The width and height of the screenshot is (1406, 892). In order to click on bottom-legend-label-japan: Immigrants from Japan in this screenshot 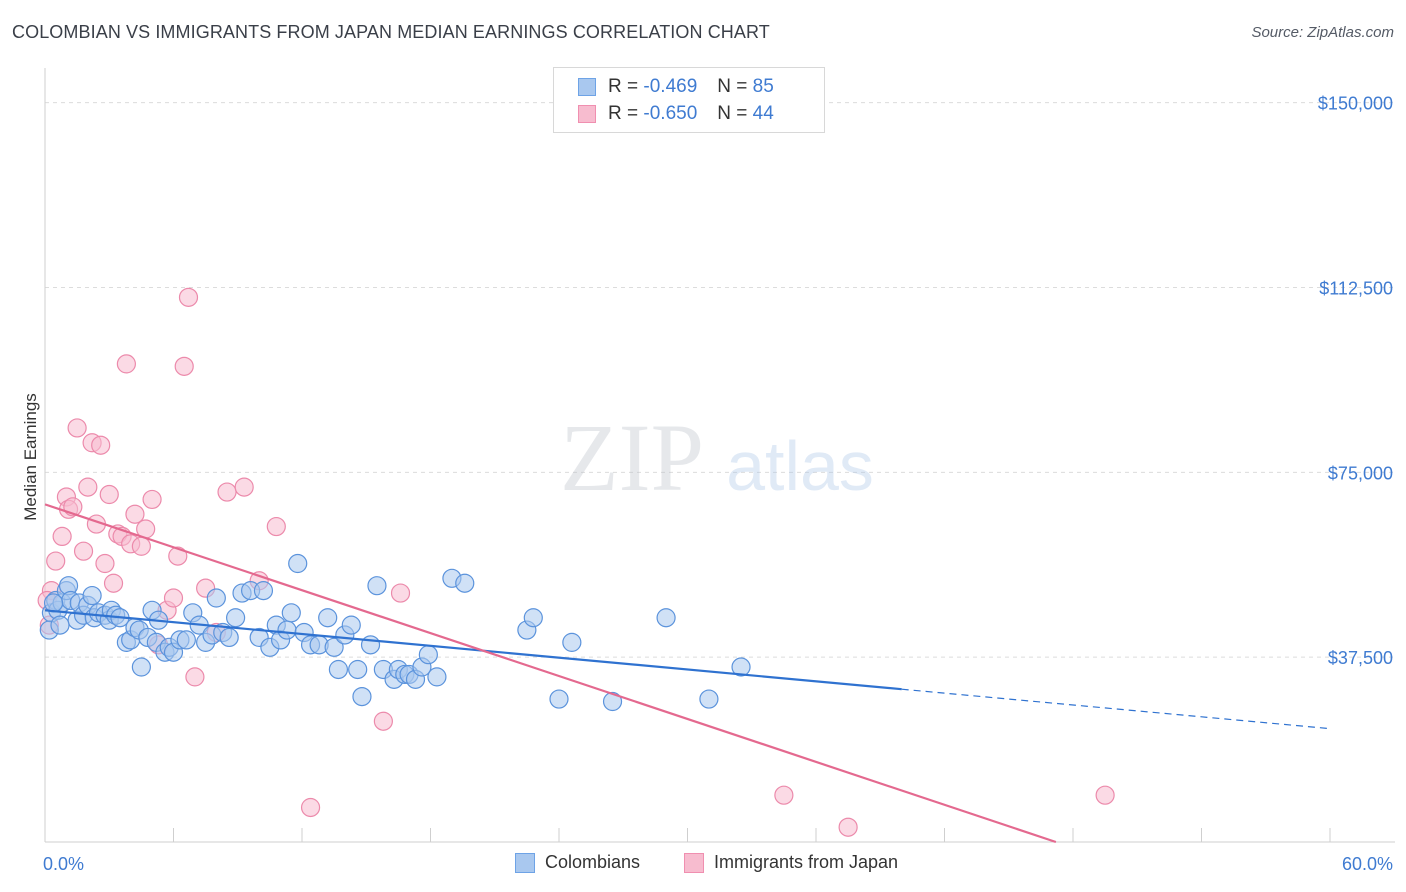, I will do `click(806, 862)`.